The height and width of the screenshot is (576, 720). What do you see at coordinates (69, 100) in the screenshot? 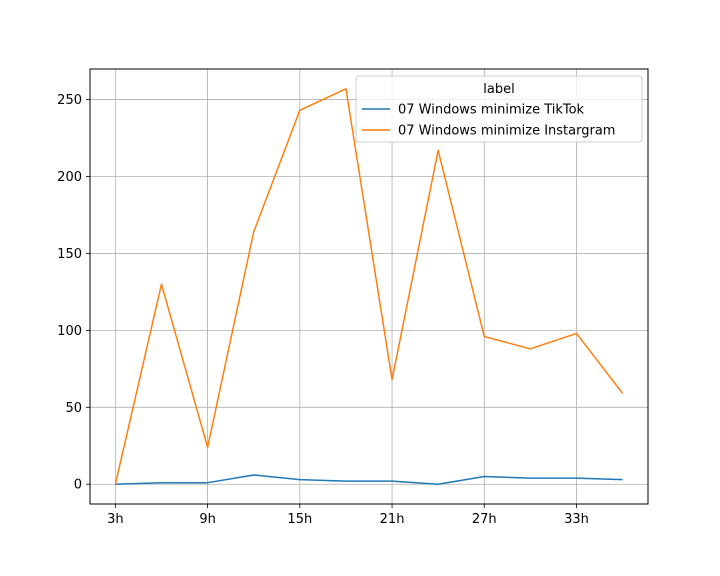
I see `y-tick-label: 250` at bounding box center [69, 100].